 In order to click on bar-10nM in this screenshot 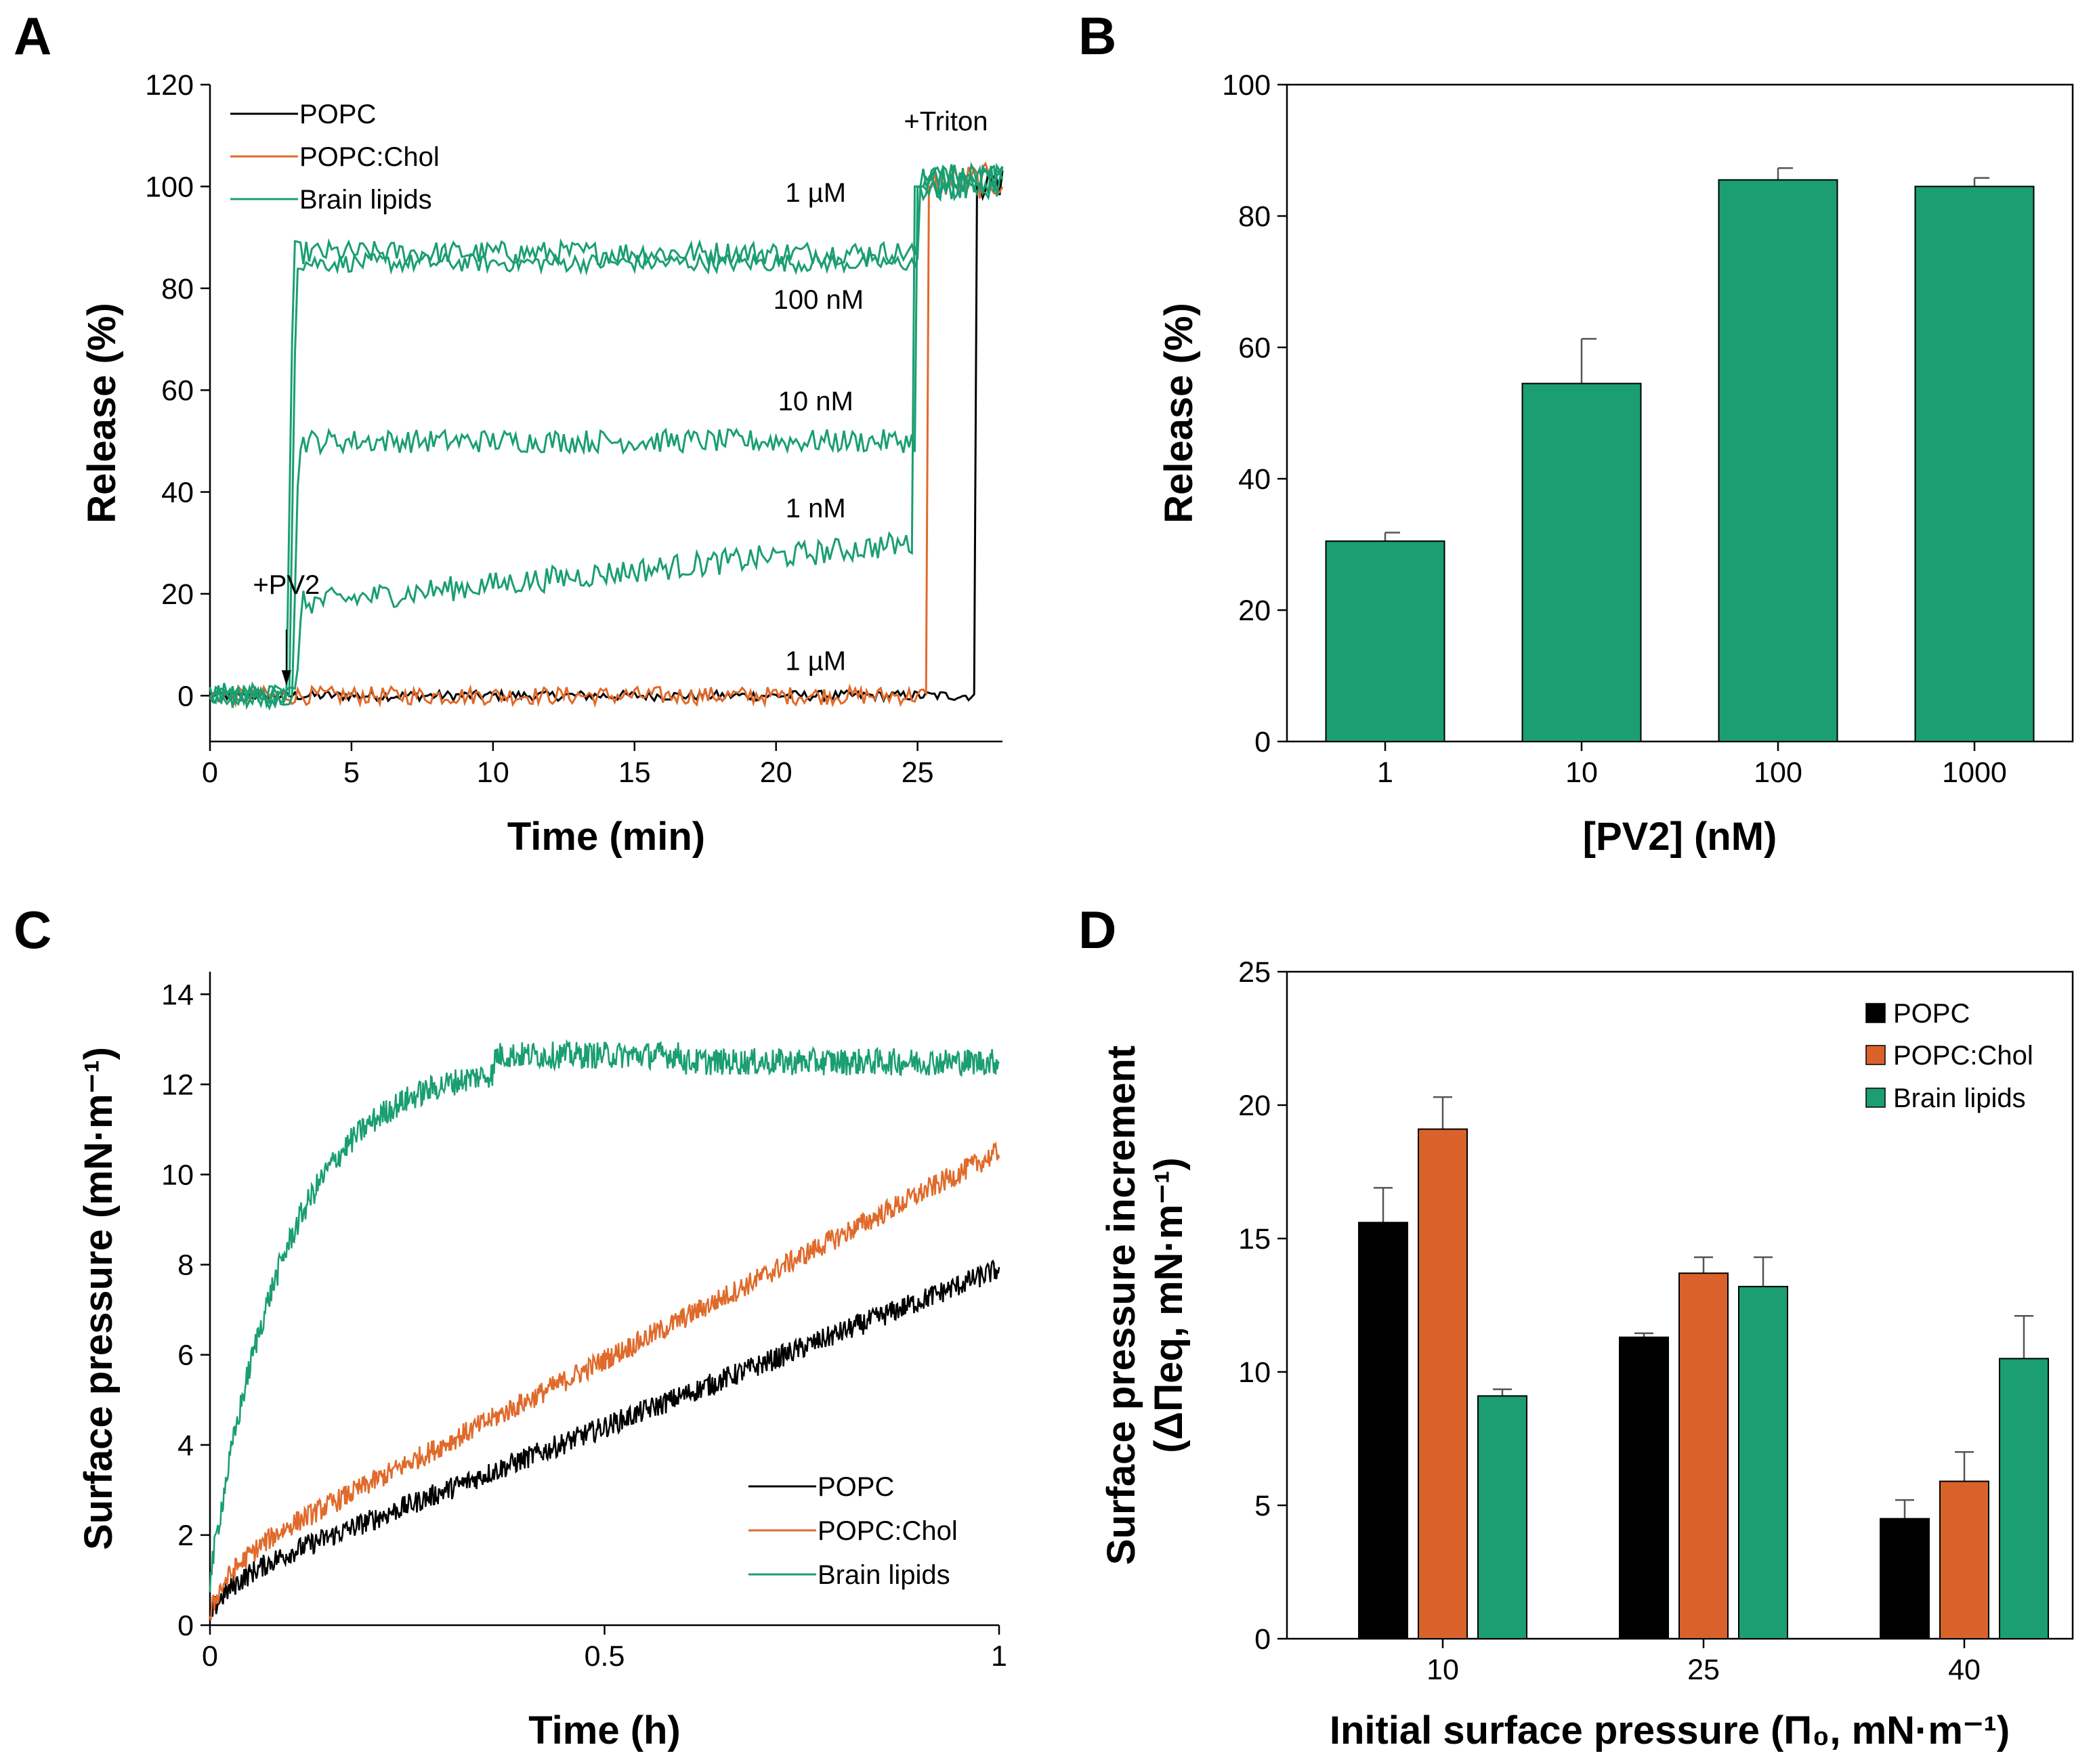, I will do `click(1582, 562)`.